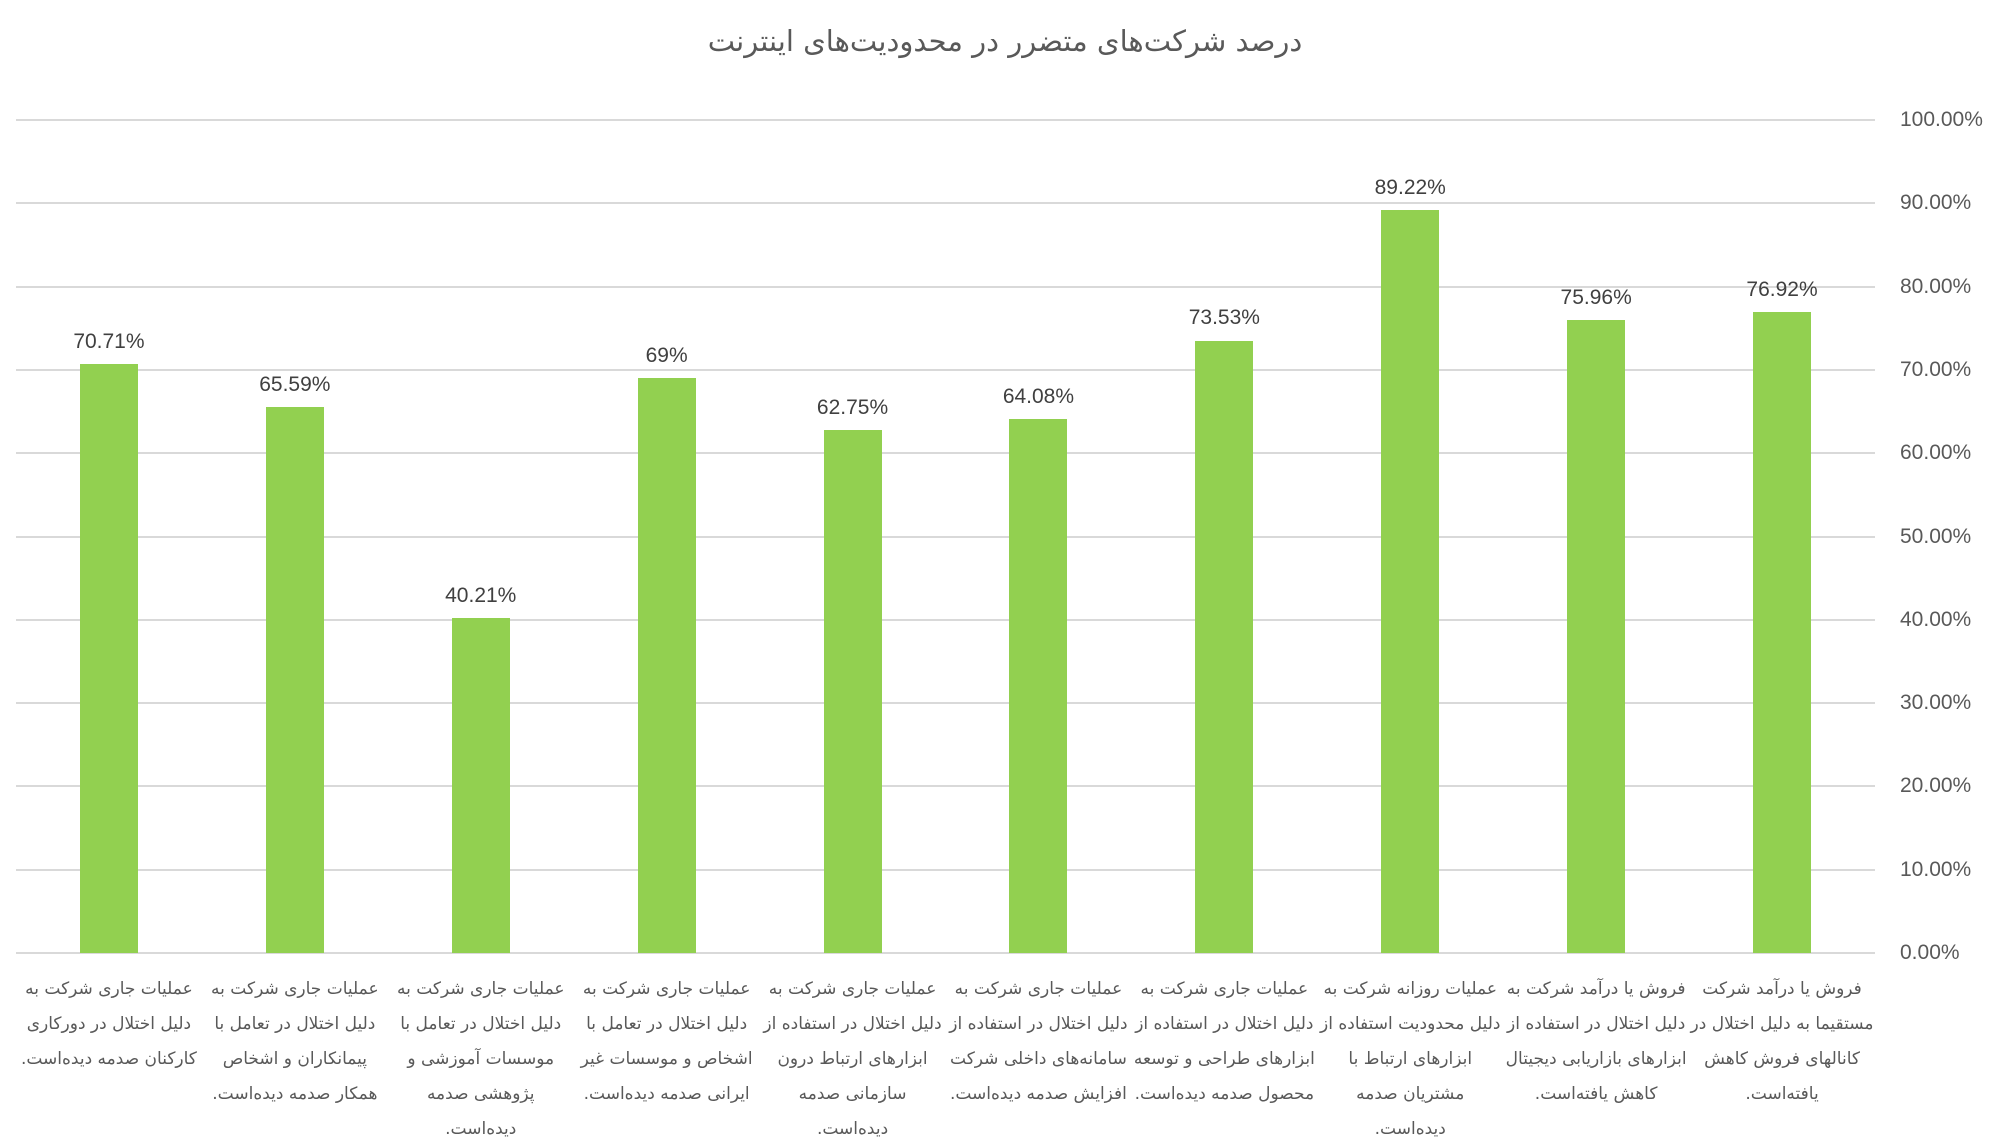 This screenshot has width=2000, height=1147. Describe the element at coordinates (1410, 187) in the screenshot. I see `bar-value-label: 89.22%` at that location.